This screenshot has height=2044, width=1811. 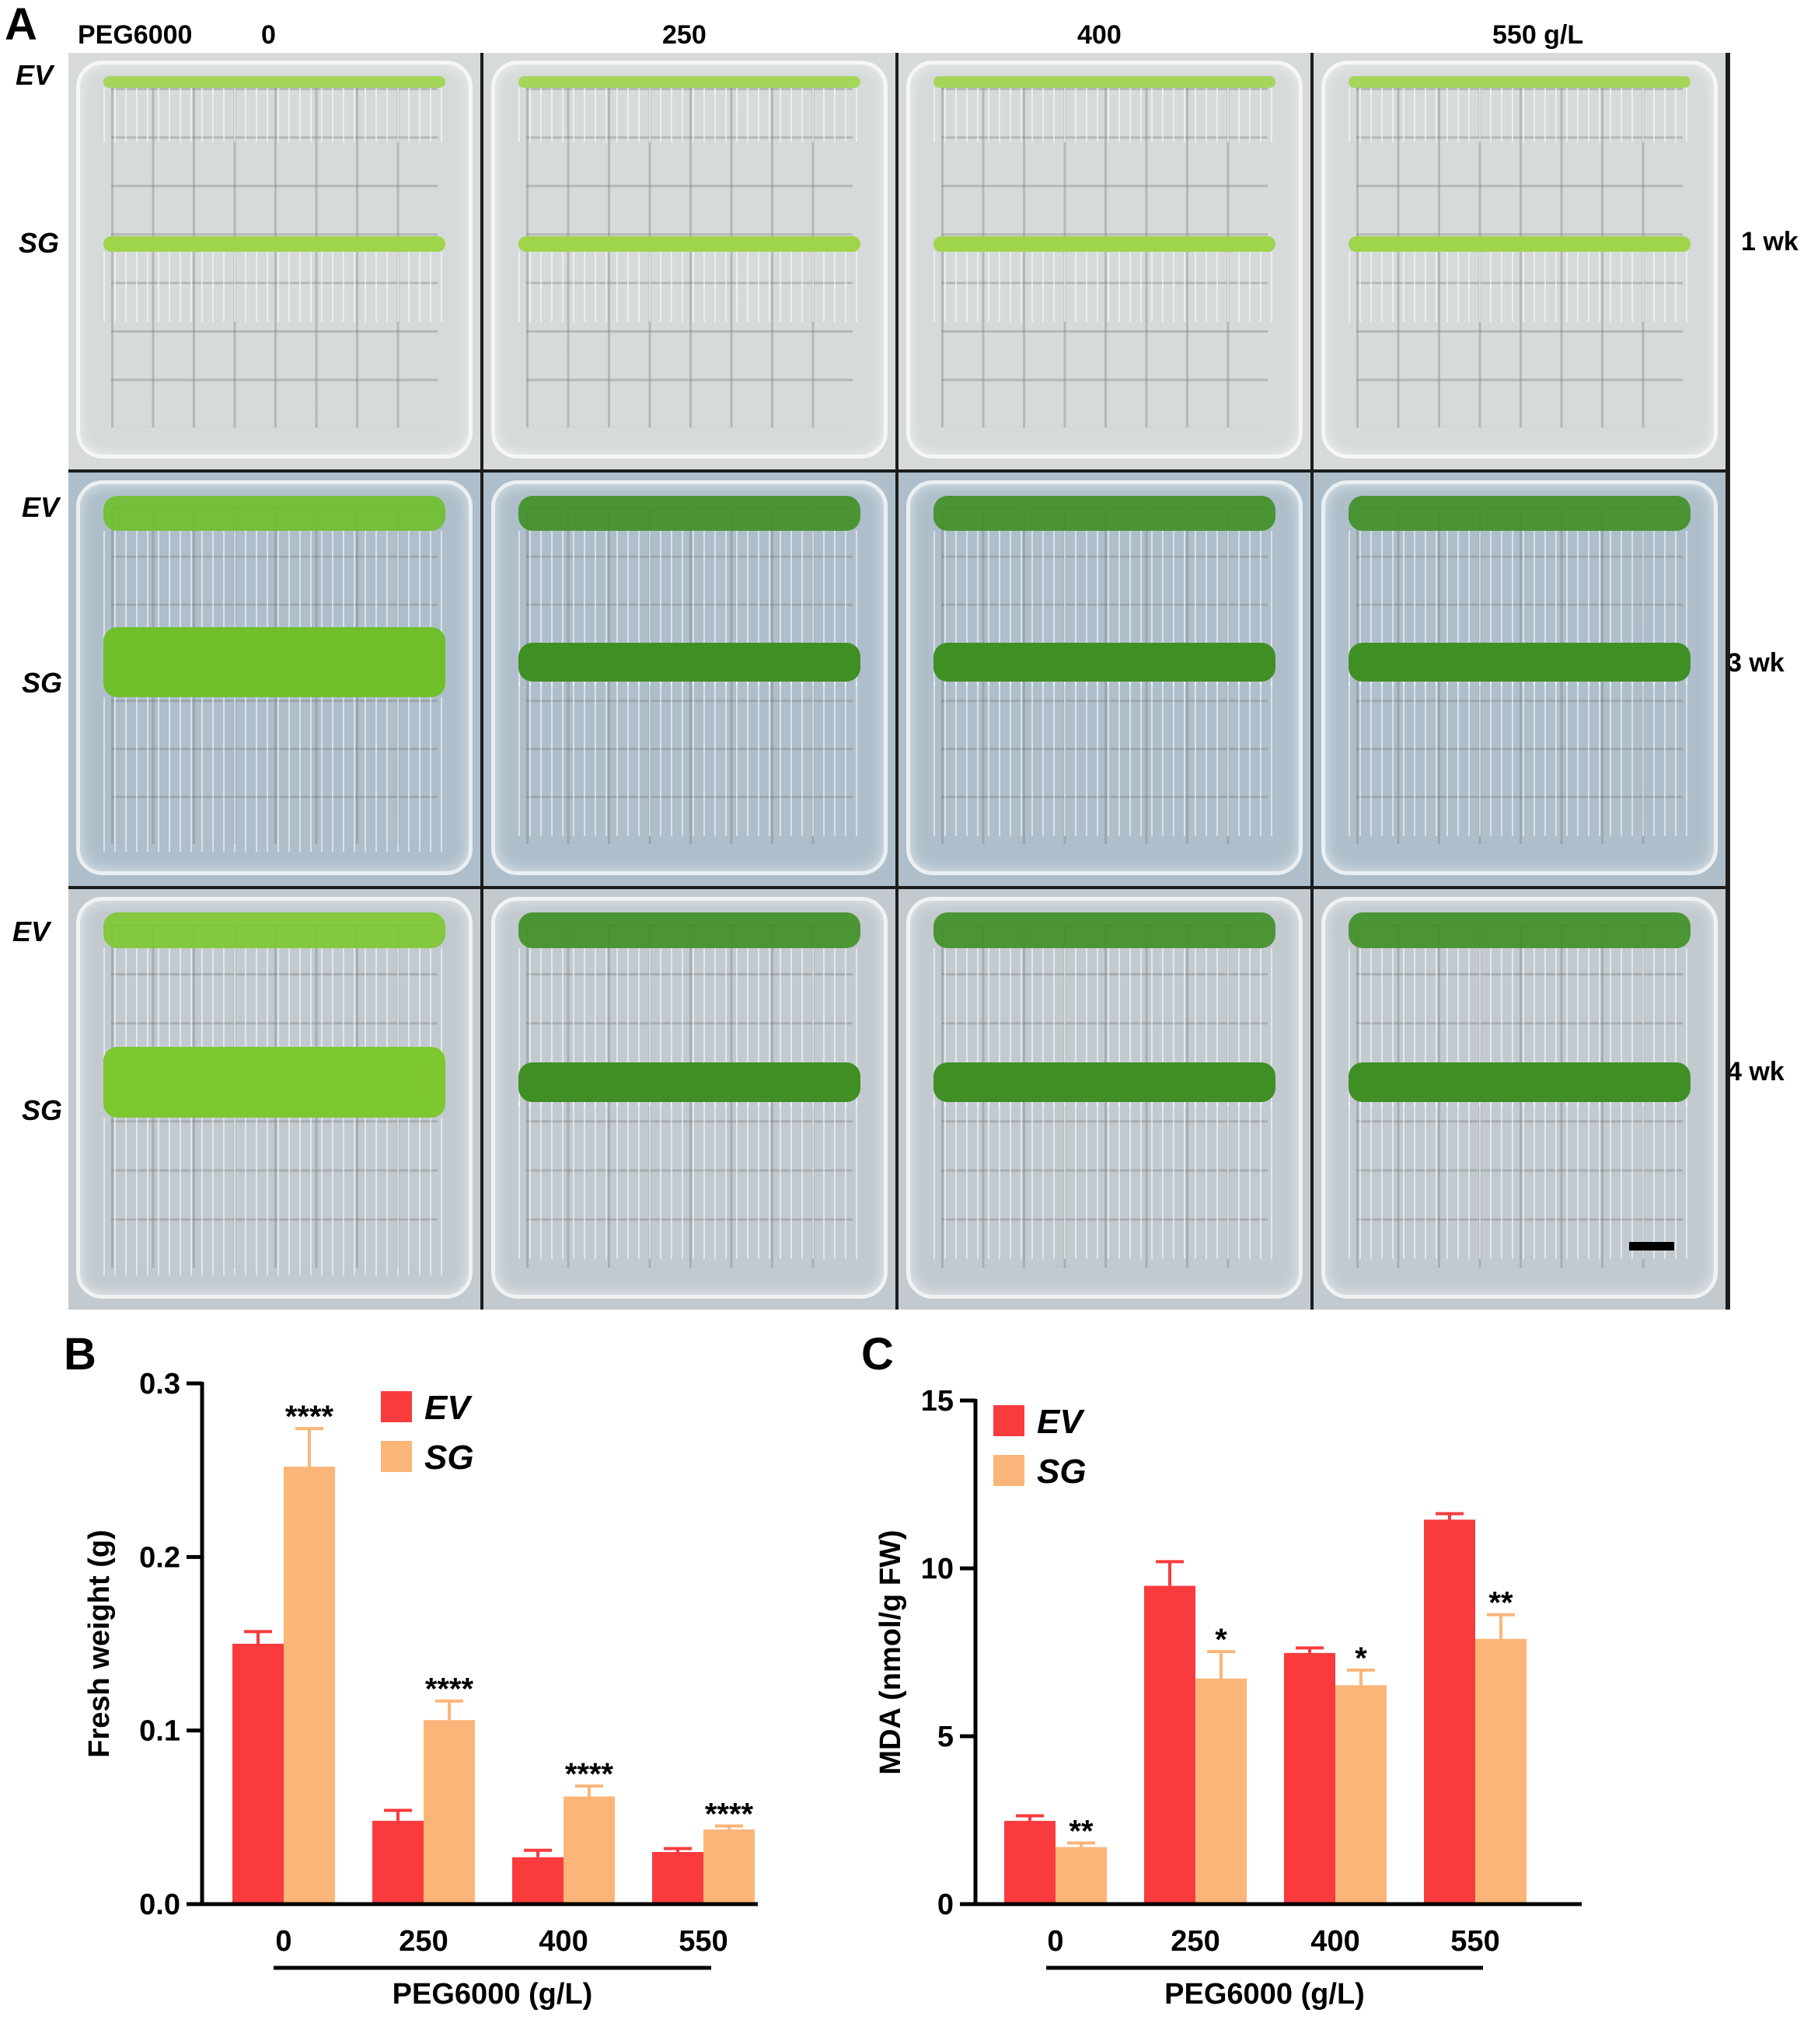 I want to click on panel-a-letter: A, so click(x=21, y=25).